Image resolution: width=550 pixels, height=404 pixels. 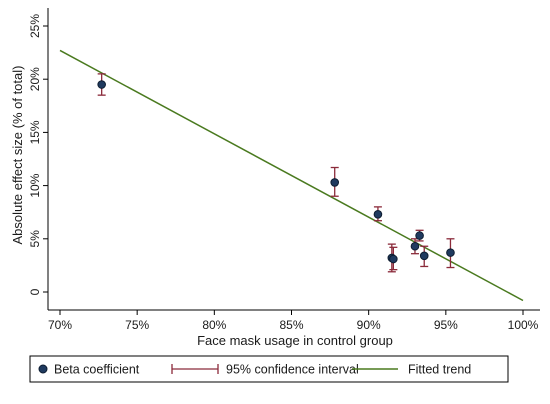 What do you see at coordinates (523, 325) in the screenshot?
I see `x-tick-label: 100%` at bounding box center [523, 325].